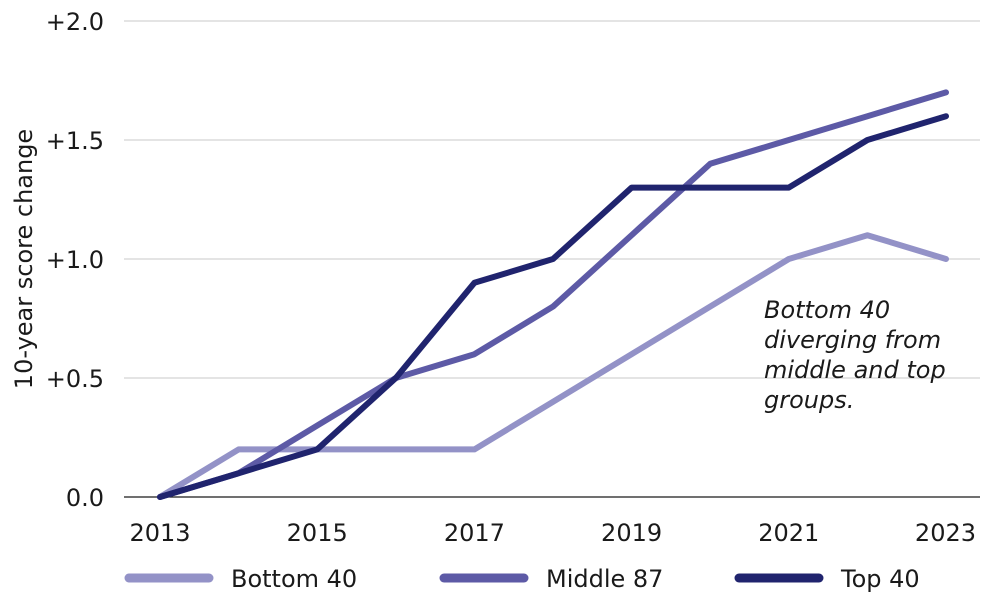 The width and height of the screenshot is (983, 597). Describe the element at coordinates (631, 533) in the screenshot. I see `x-tick-label: 2019` at that location.